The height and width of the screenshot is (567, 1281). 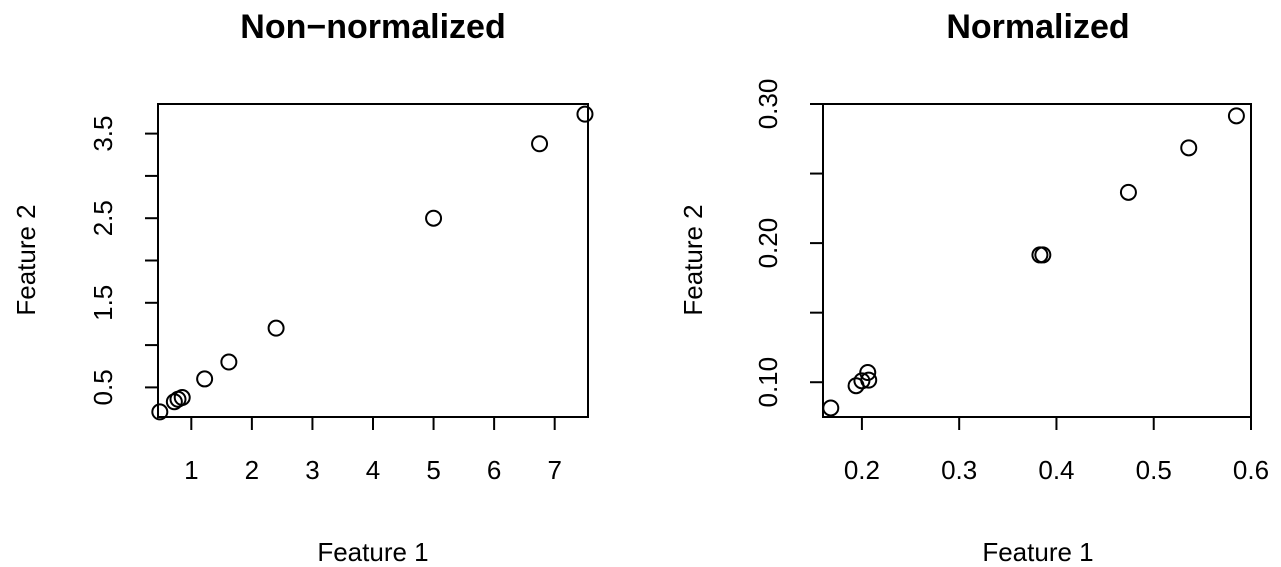 I want to click on chart-title: Normalized, so click(x=1037, y=27).